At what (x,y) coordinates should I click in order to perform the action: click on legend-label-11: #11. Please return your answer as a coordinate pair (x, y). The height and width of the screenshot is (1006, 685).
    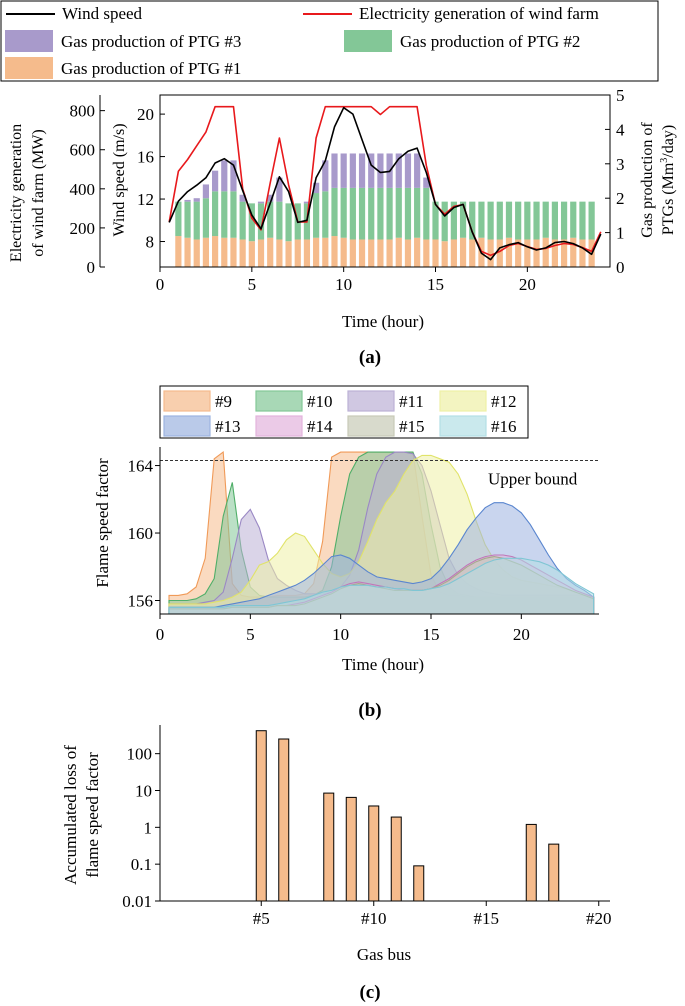
    Looking at the image, I should click on (411, 401).